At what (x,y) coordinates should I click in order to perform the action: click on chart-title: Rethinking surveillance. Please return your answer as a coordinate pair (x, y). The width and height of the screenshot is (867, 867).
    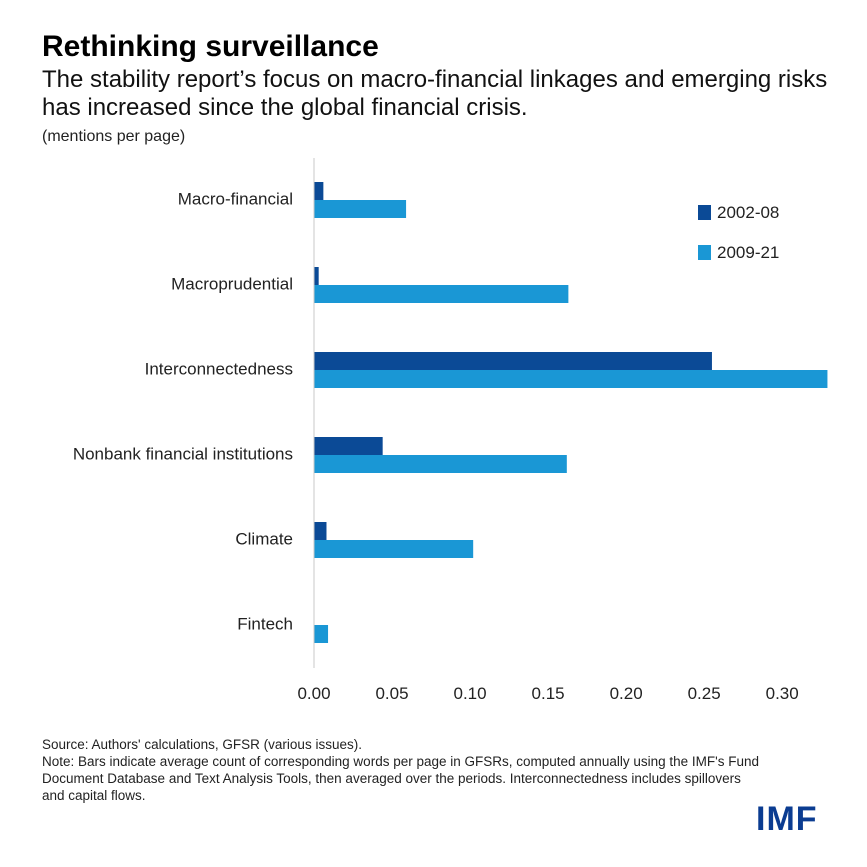
    Looking at the image, I should click on (210, 46).